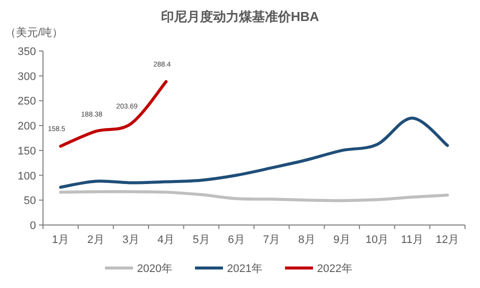  I want to click on x-tick-label: 5月, so click(201, 240).